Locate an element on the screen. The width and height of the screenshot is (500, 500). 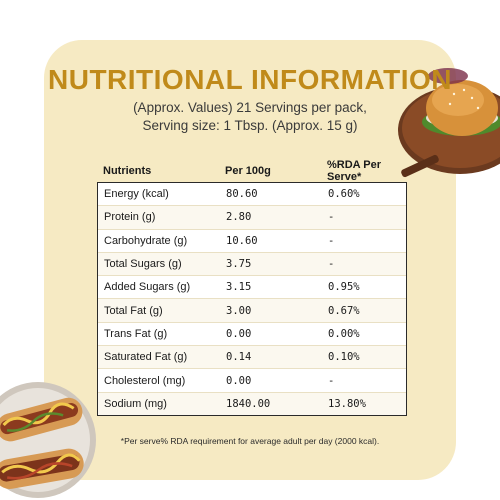
rda-value: 0.00% is located at coordinates (344, 333).